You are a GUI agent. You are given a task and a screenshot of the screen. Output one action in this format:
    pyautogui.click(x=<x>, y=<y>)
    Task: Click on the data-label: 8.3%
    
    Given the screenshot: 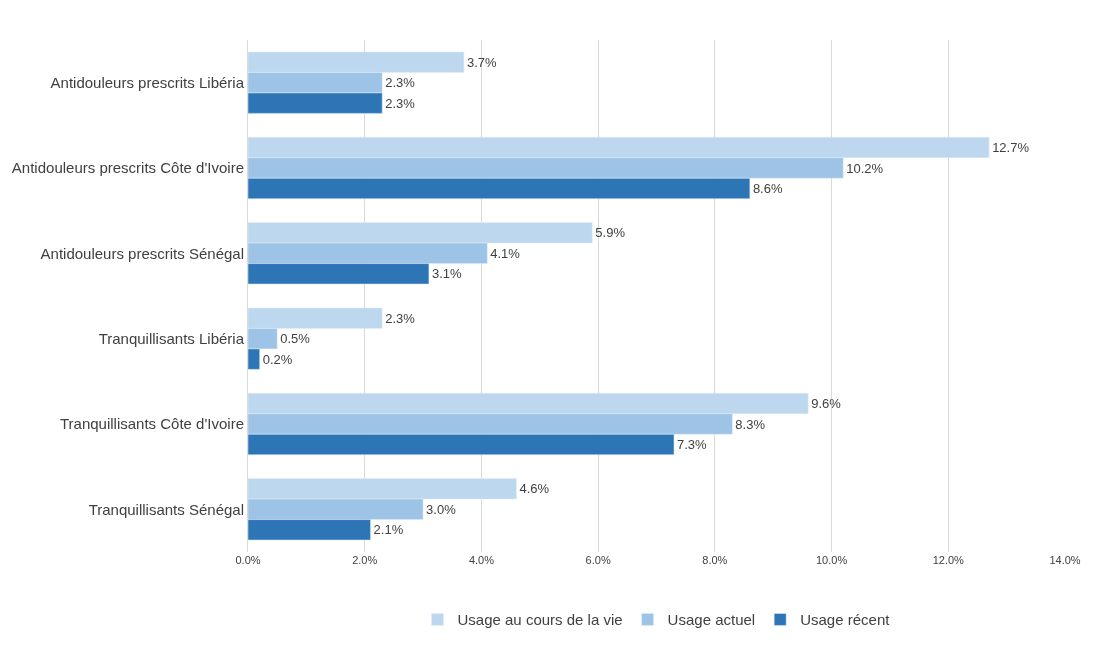 What is the action you would take?
    pyautogui.click(x=750, y=424)
    